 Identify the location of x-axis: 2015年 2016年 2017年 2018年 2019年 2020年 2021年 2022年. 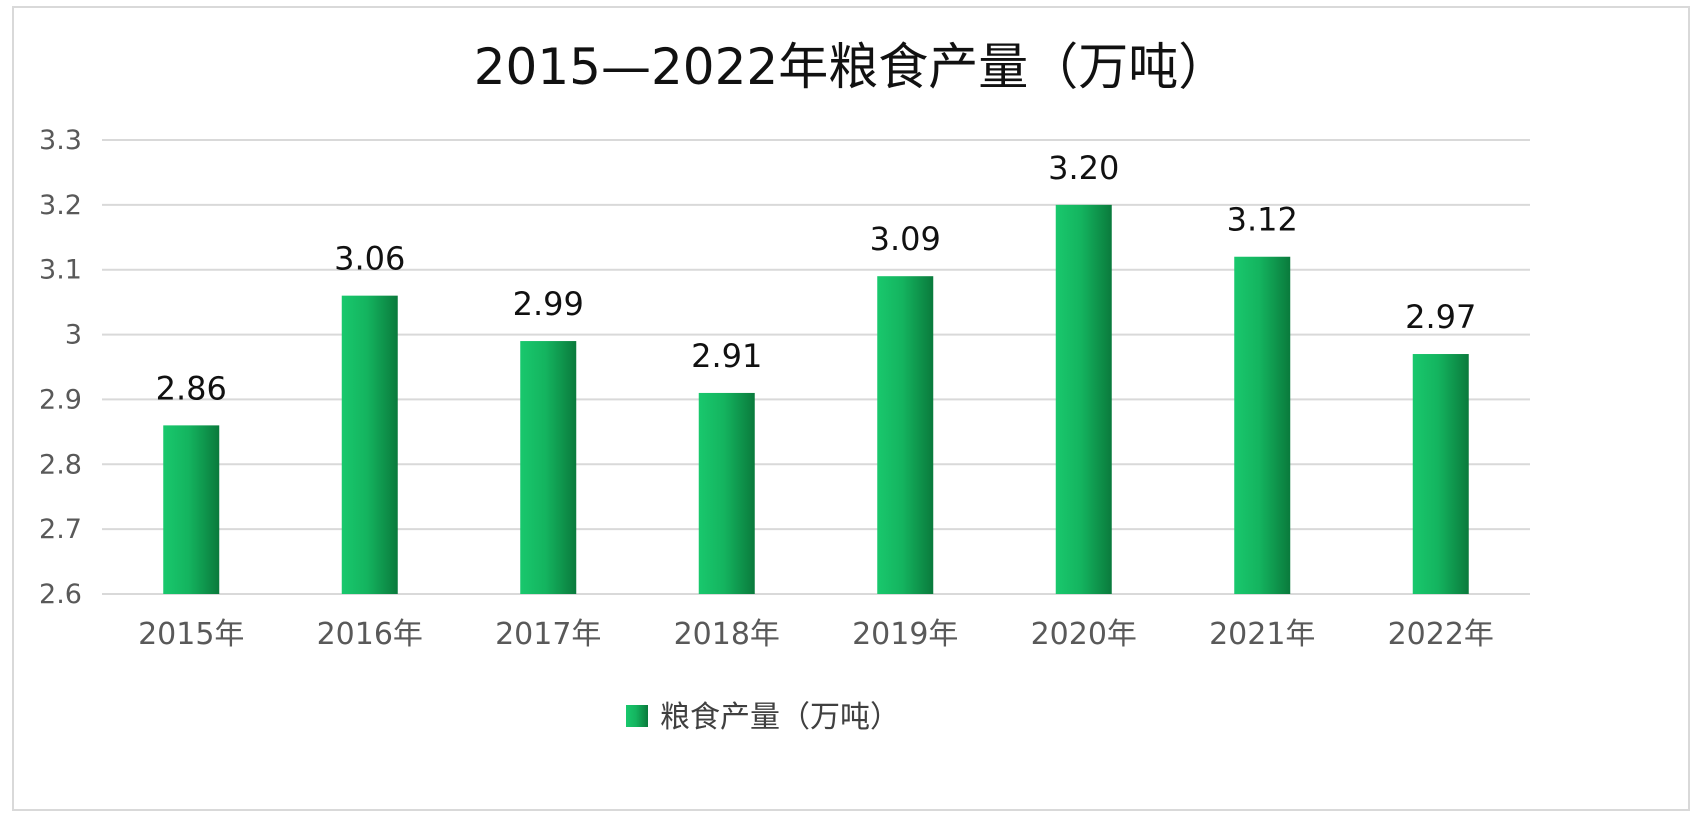
(816, 634).